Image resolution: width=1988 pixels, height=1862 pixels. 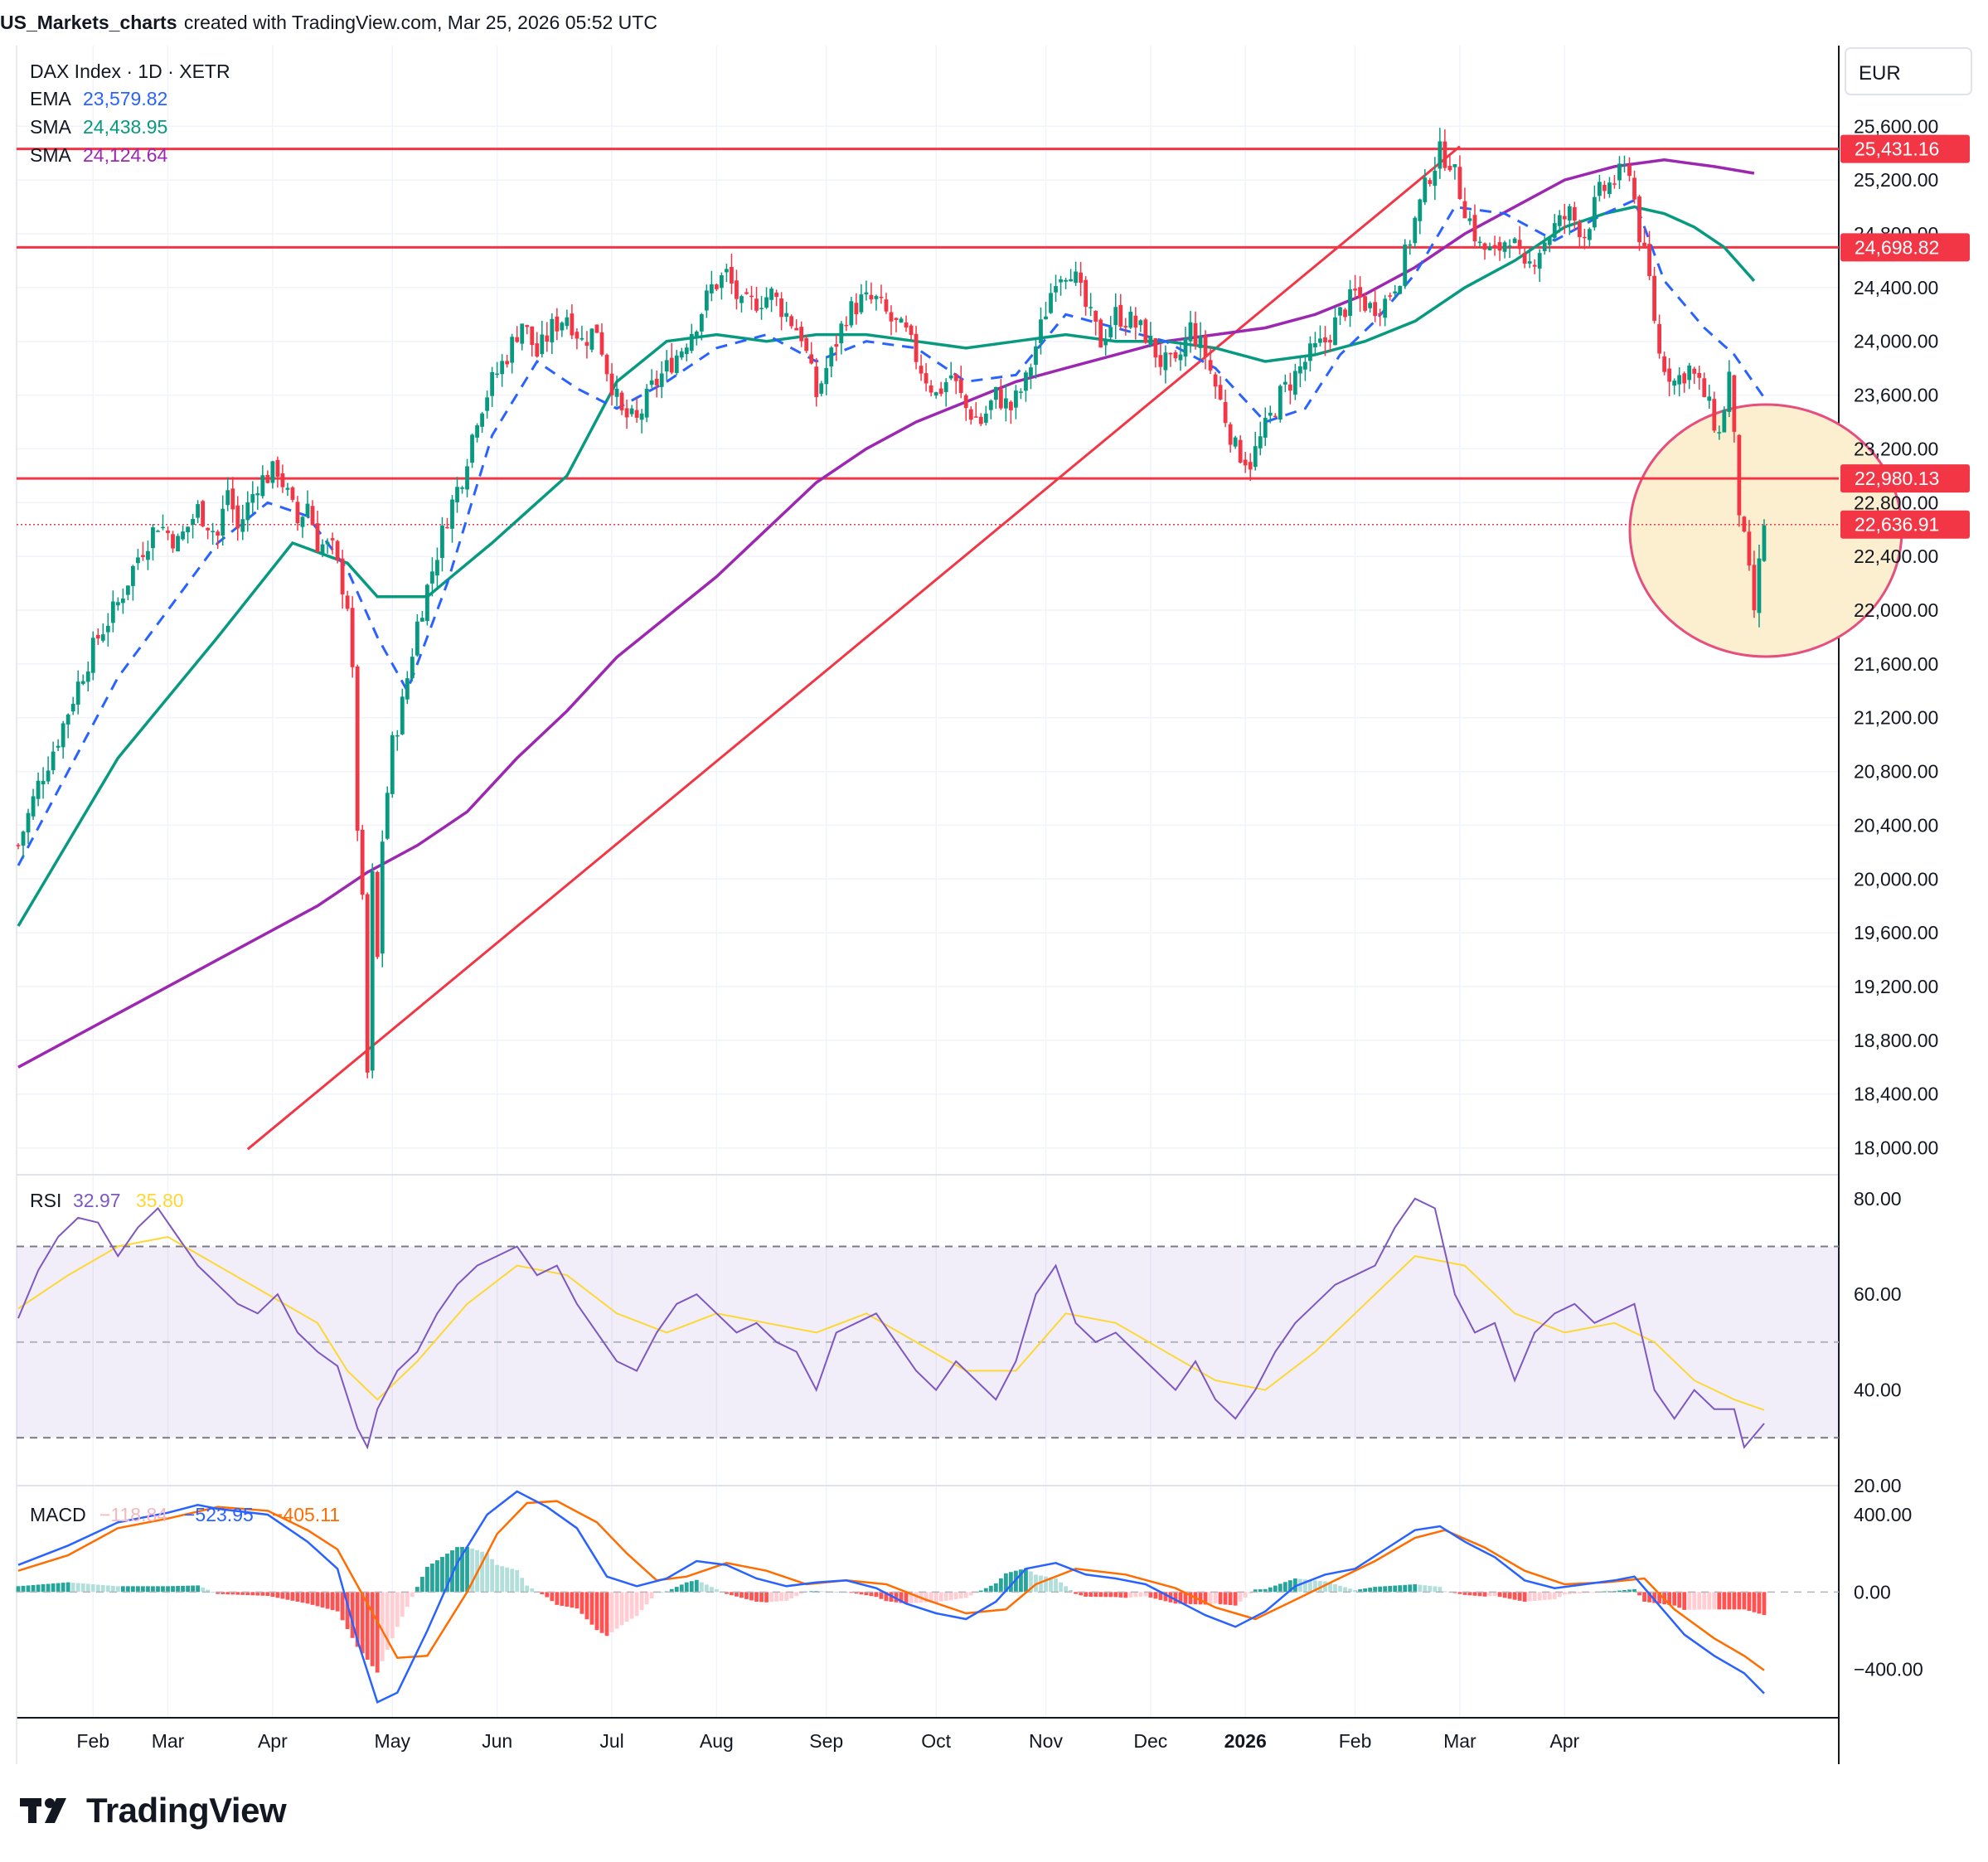 I want to click on time-axis-tick-label: Dec, so click(x=1150, y=1741).